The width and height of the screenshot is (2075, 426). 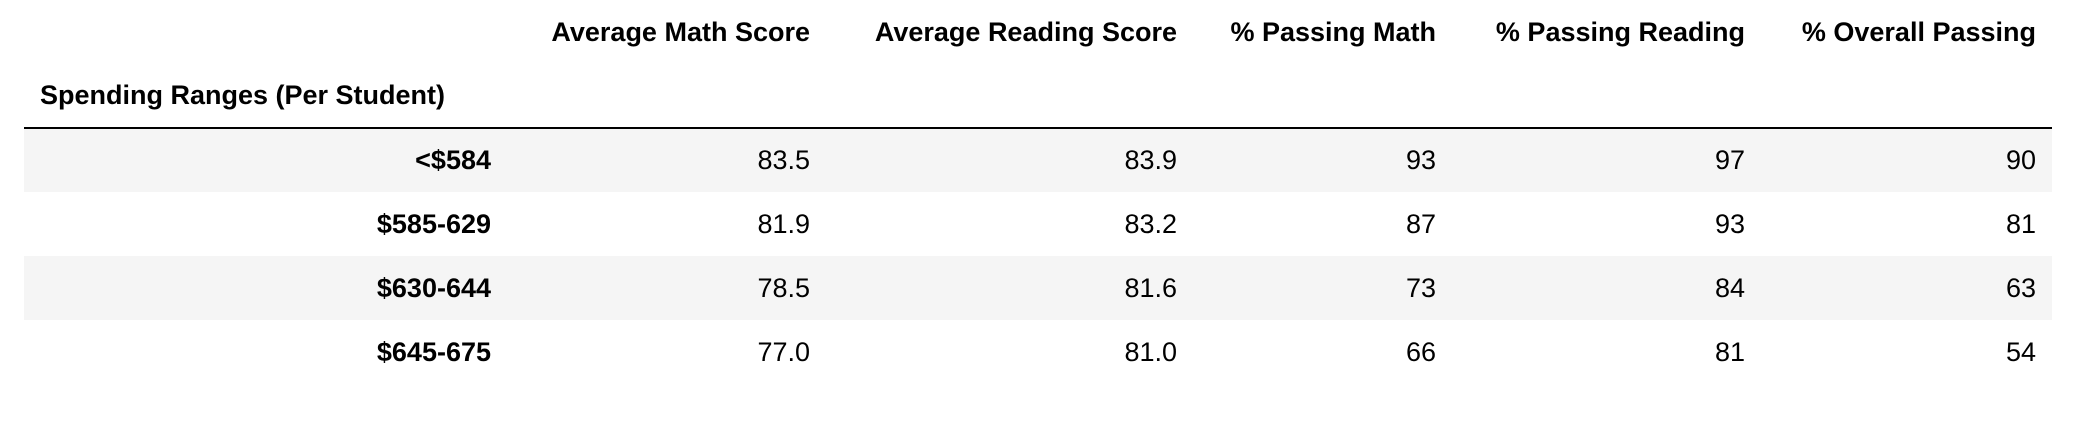 I want to click on cell: 73, so click(x=1420, y=287).